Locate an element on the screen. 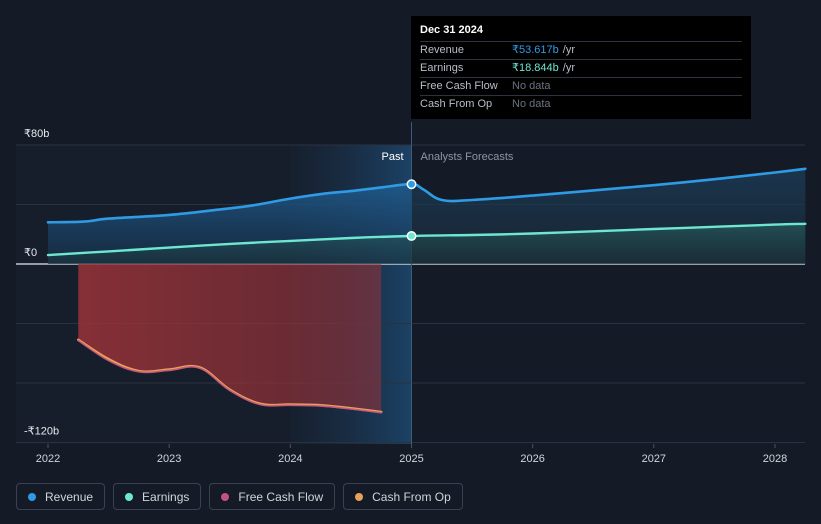 This screenshot has width=821, height=524. earnings-area is located at coordinates (427, 243).